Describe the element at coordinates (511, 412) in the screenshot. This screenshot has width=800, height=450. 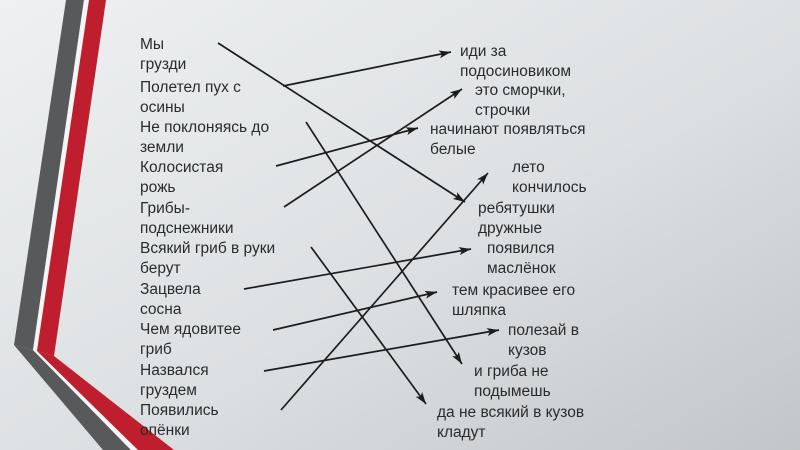
I see `right-item-10-line1: да не всякий в кузов` at that location.